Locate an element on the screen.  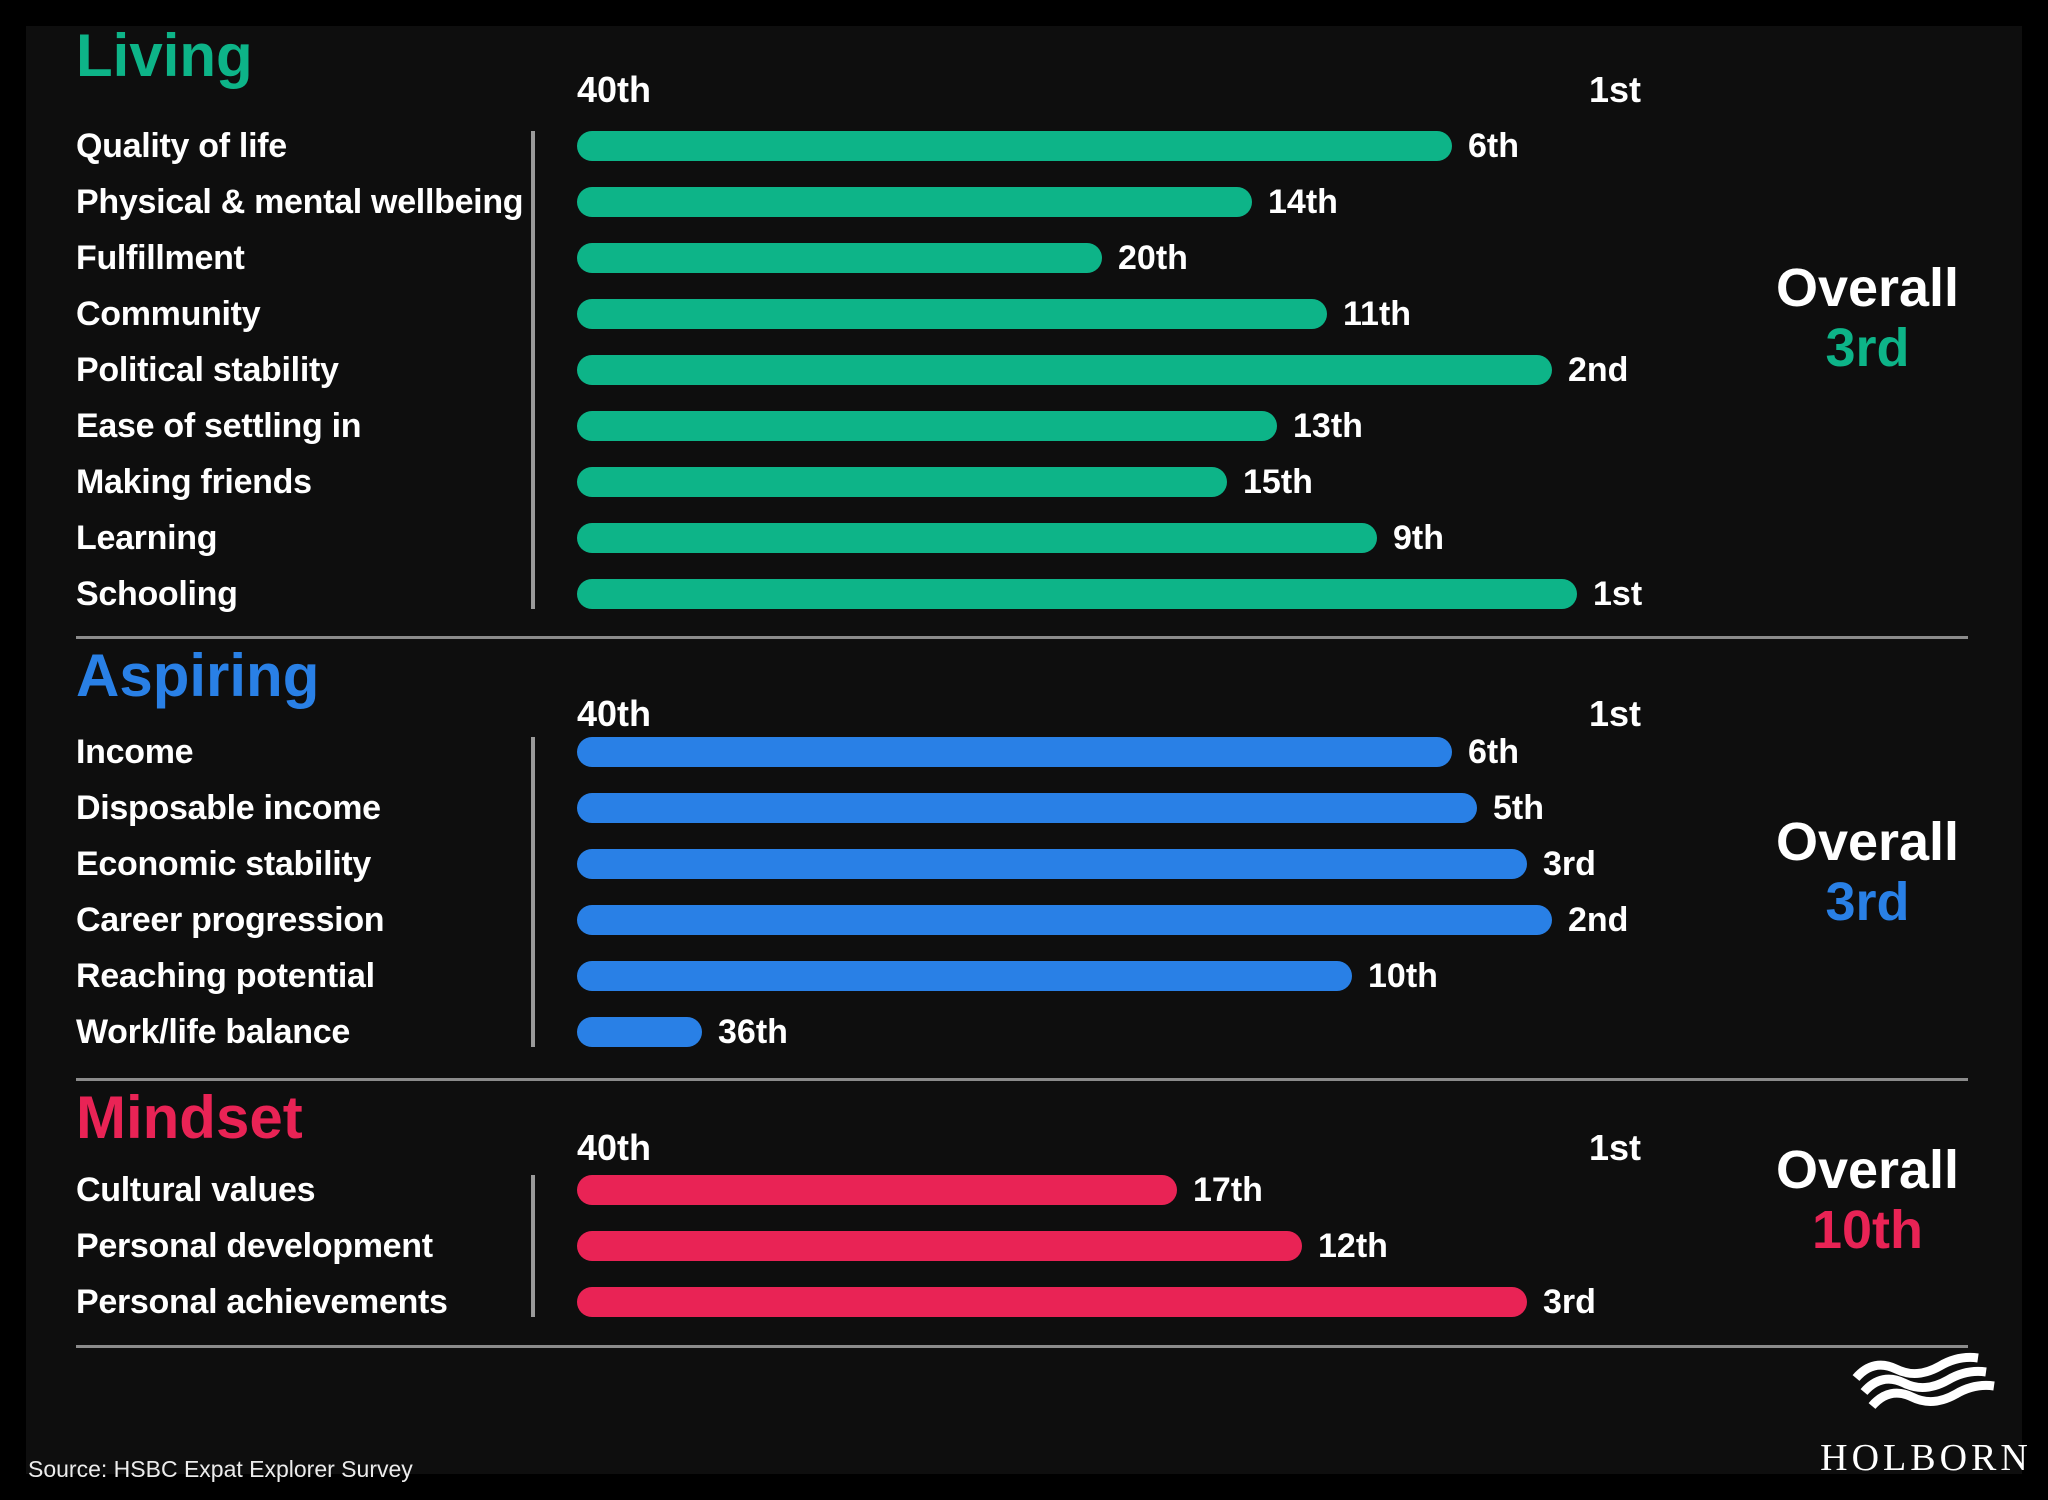
bar-track: 3rd is located at coordinates (1086, 1302).